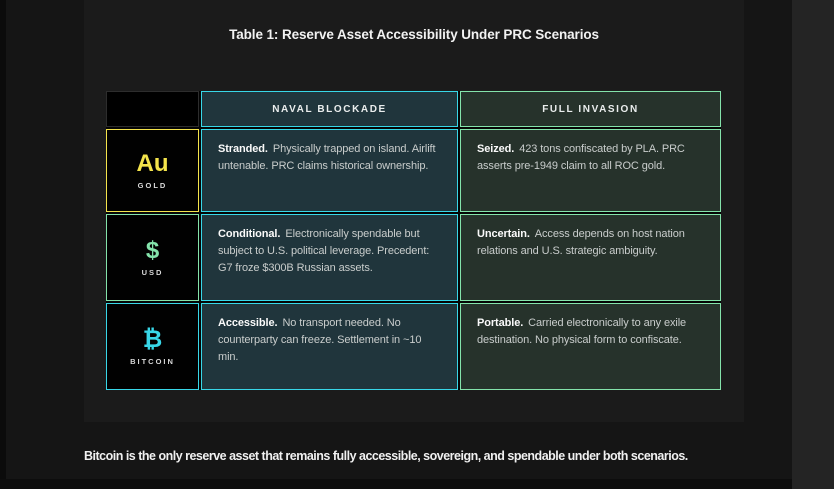 This screenshot has height=489, width=834. Describe the element at coordinates (152, 339) in the screenshot. I see `bitcoin-icon: ₿` at that location.